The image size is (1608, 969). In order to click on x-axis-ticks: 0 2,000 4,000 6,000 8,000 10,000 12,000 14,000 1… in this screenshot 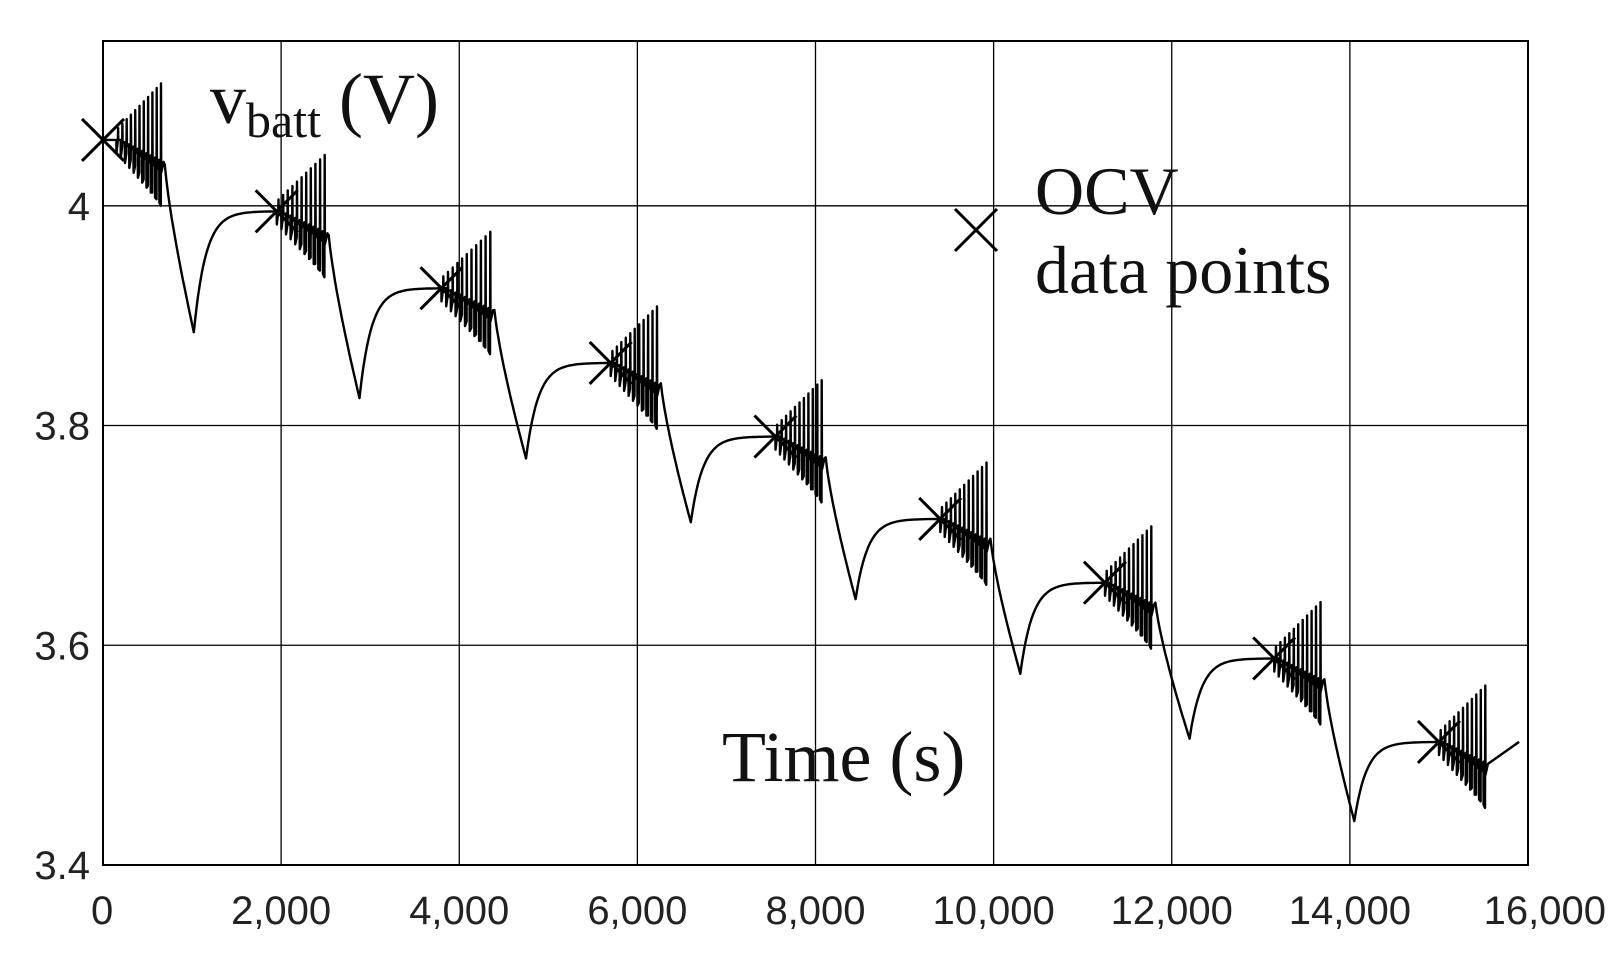, I will do `click(848, 911)`.